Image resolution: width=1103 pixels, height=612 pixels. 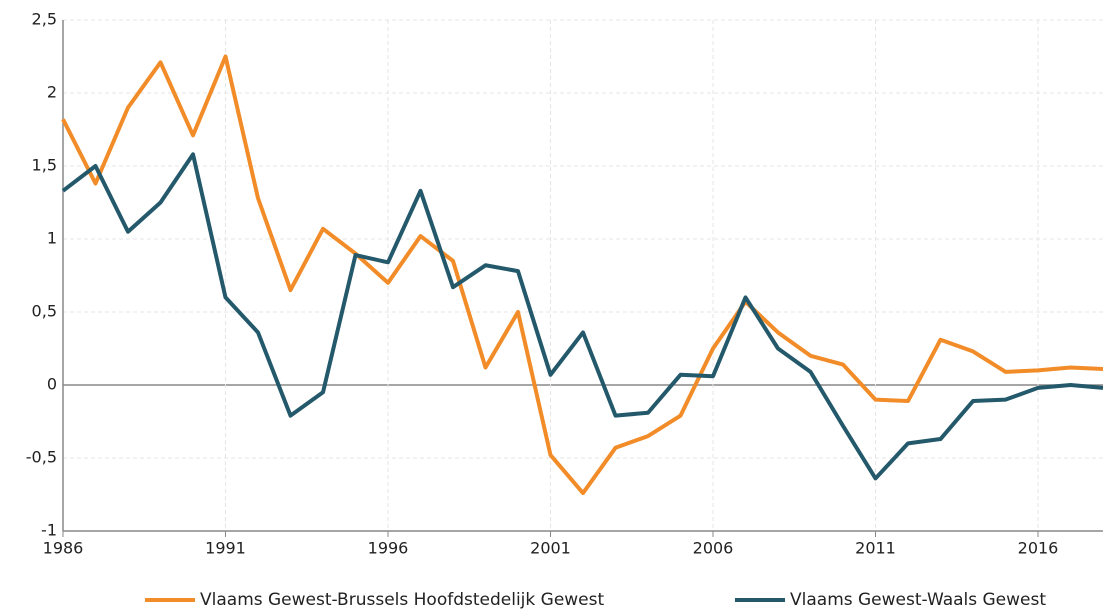 What do you see at coordinates (918, 600) in the screenshot?
I see `legend-label: Vlaams Gewest-Waals Gewest` at bounding box center [918, 600].